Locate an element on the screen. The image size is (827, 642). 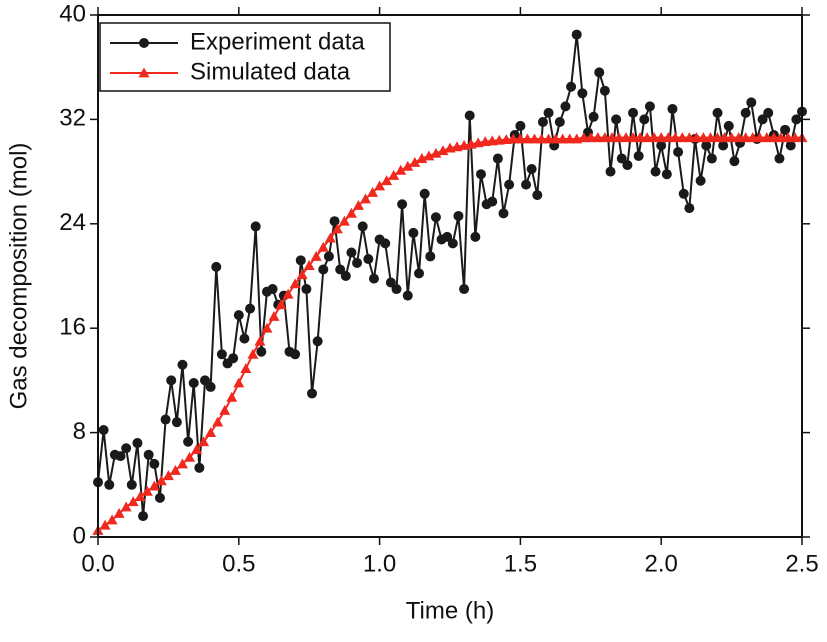
y-axis-label: Gas decomposition (mol) is located at coordinates (18, 276).